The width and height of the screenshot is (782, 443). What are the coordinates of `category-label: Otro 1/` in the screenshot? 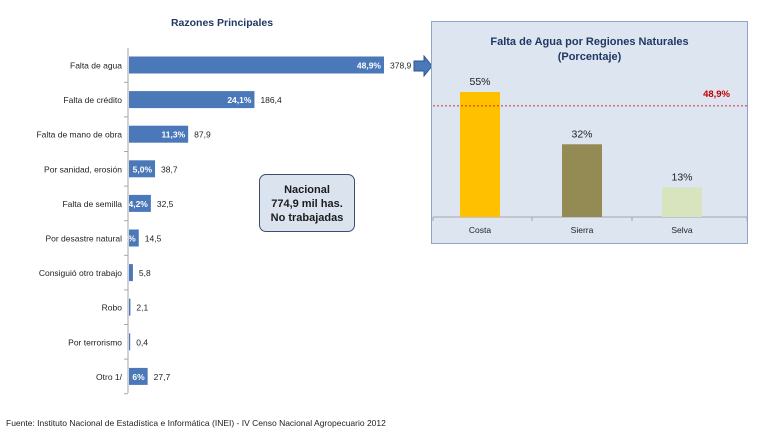 It's located at (109, 377).